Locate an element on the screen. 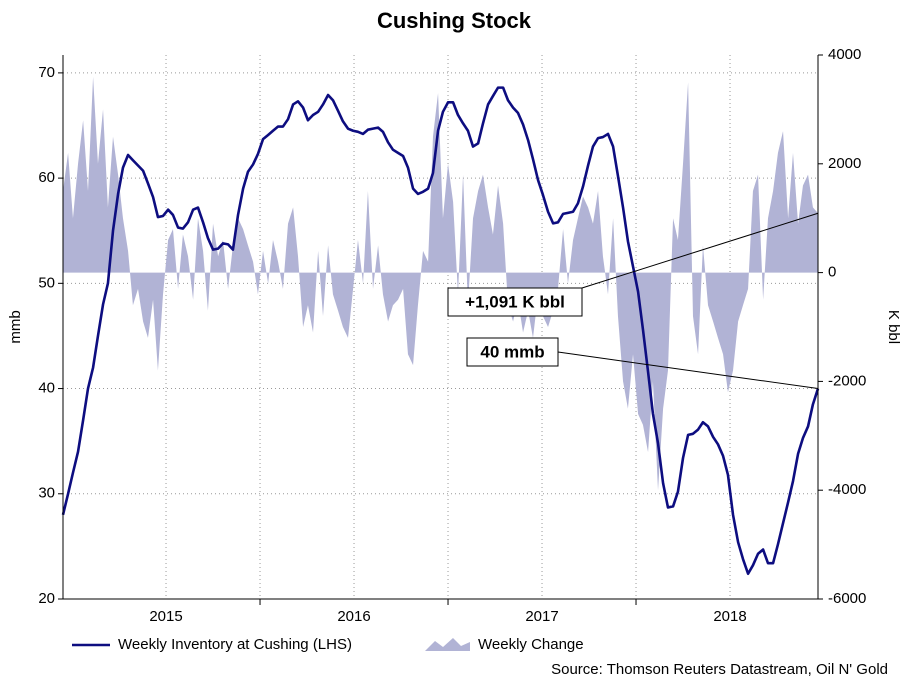  y2-tick-label: -4000 is located at coordinates (847, 489).